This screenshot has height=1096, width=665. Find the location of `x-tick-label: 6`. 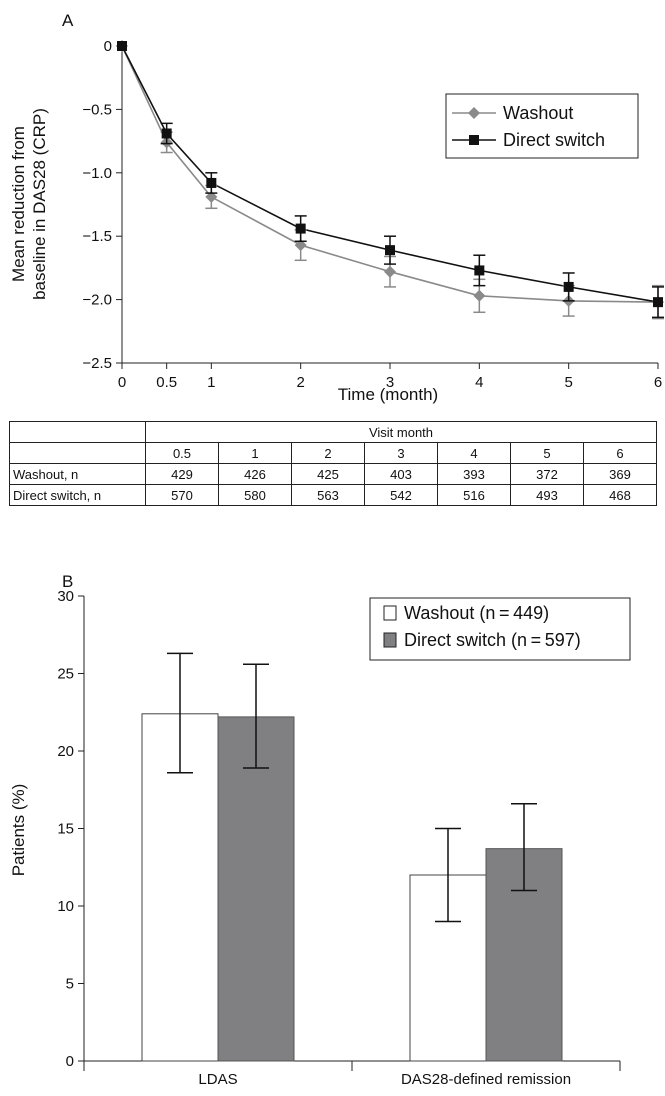

x-tick-label: 6 is located at coordinates (658, 382).